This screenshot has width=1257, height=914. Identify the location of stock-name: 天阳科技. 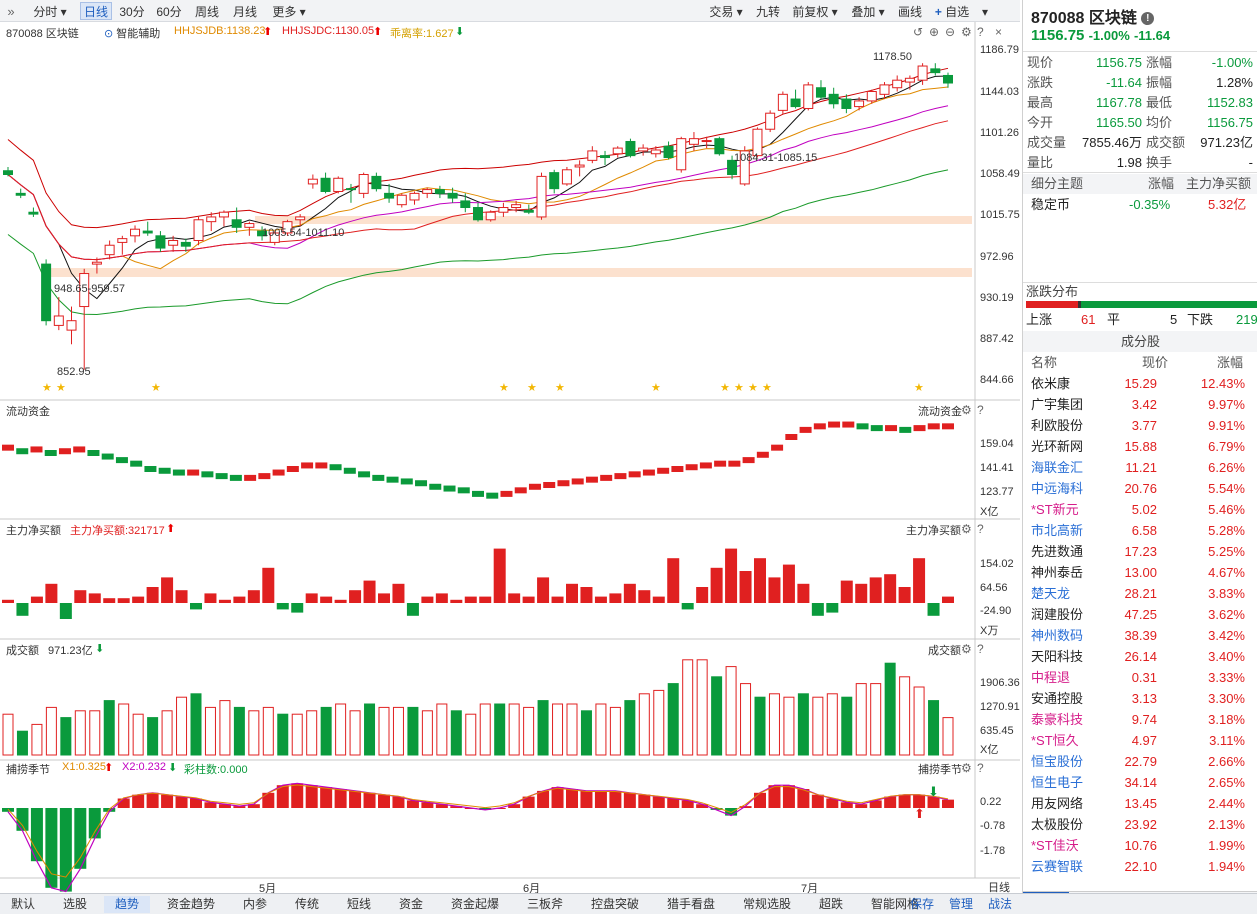
(1057, 656).